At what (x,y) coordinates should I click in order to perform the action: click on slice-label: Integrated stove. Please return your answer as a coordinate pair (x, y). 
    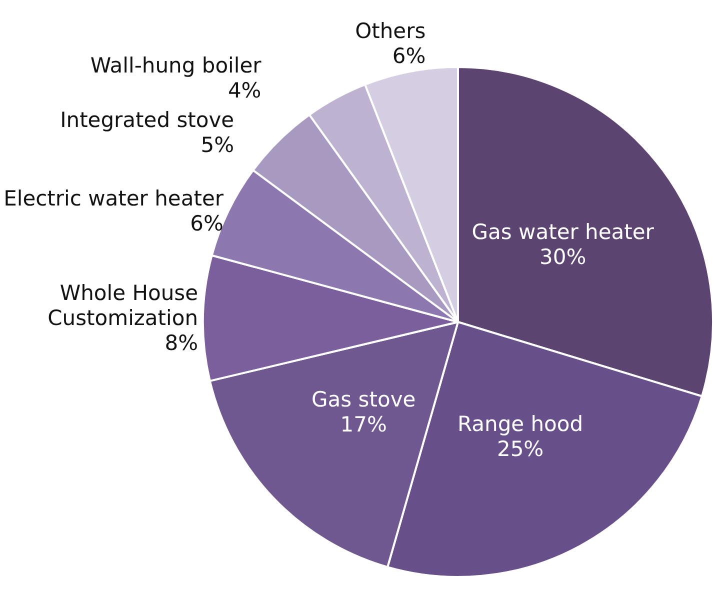
    Looking at the image, I should click on (147, 120).